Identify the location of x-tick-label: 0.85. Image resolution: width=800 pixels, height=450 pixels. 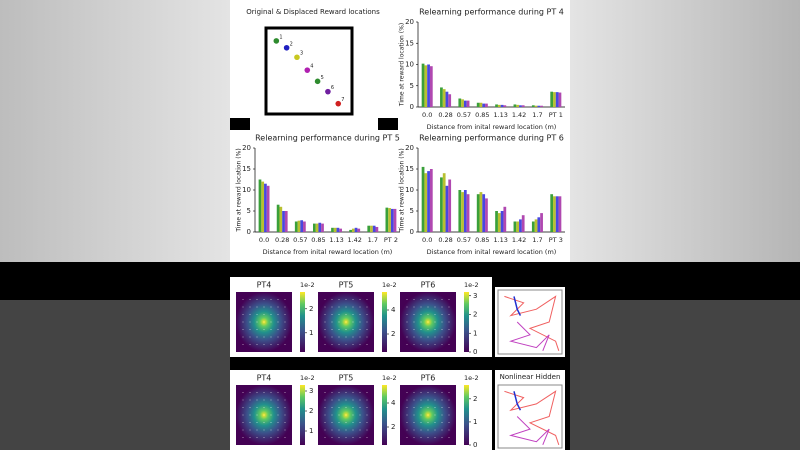
(318, 240).